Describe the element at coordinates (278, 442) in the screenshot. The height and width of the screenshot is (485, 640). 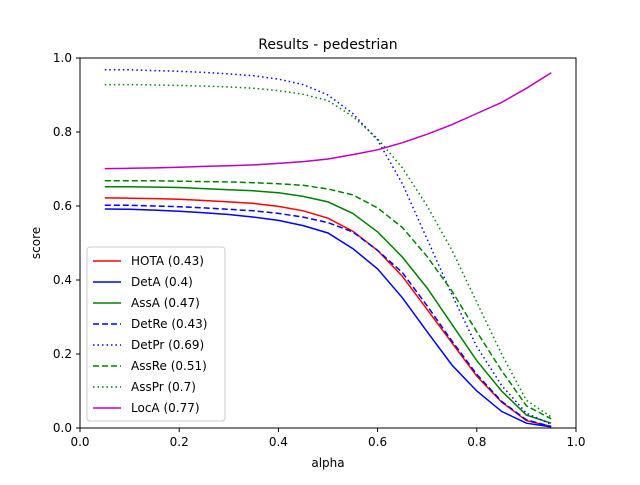
I see `x-tick-label: 0.4` at that location.